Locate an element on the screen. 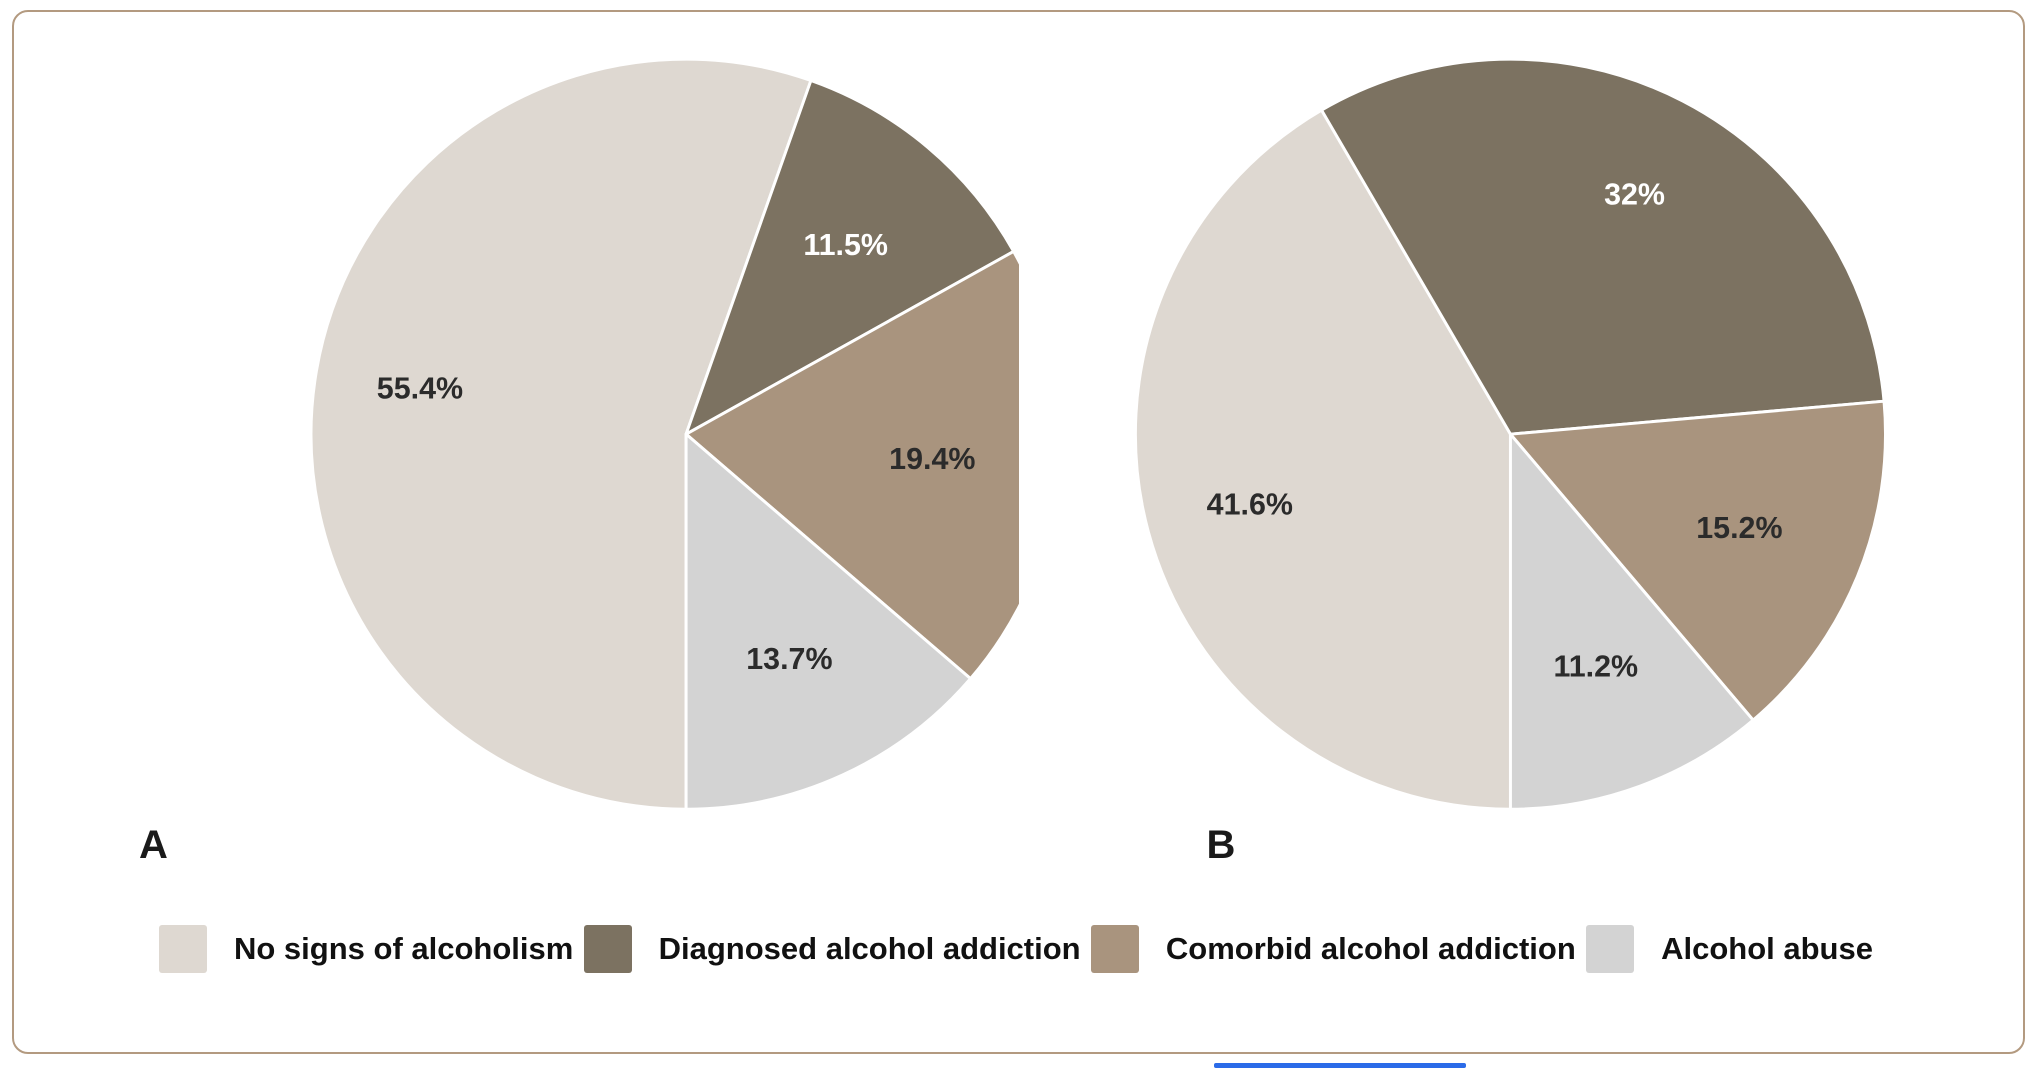  panel-label-b: B is located at coordinates (1221, 845).